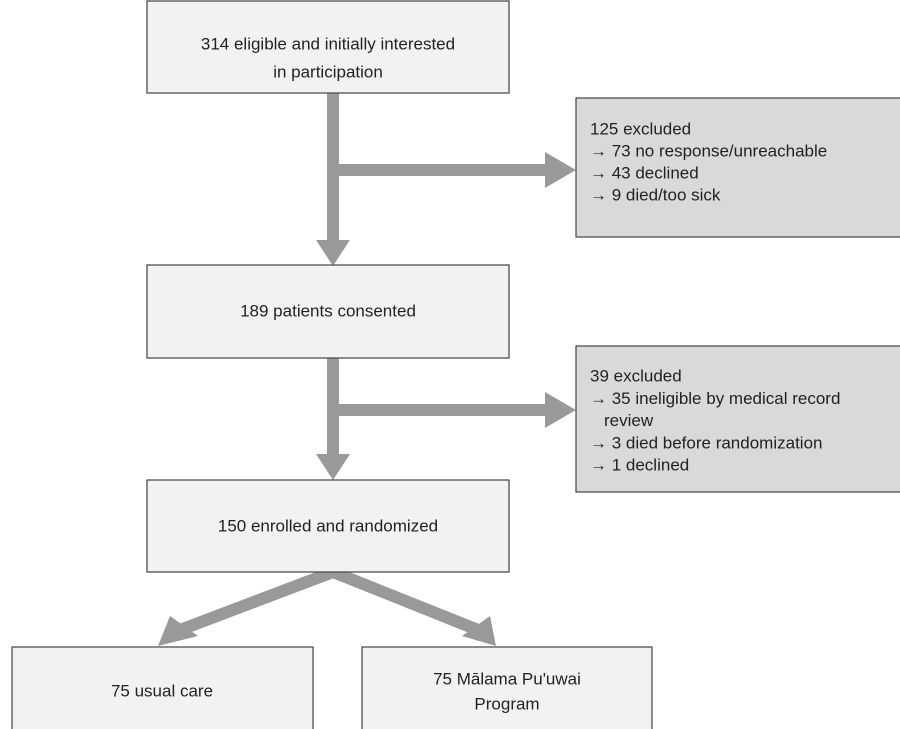 This screenshot has width=900, height=729. Describe the element at coordinates (329, 600) in the screenshot. I see `arrow-shaft` at that location.